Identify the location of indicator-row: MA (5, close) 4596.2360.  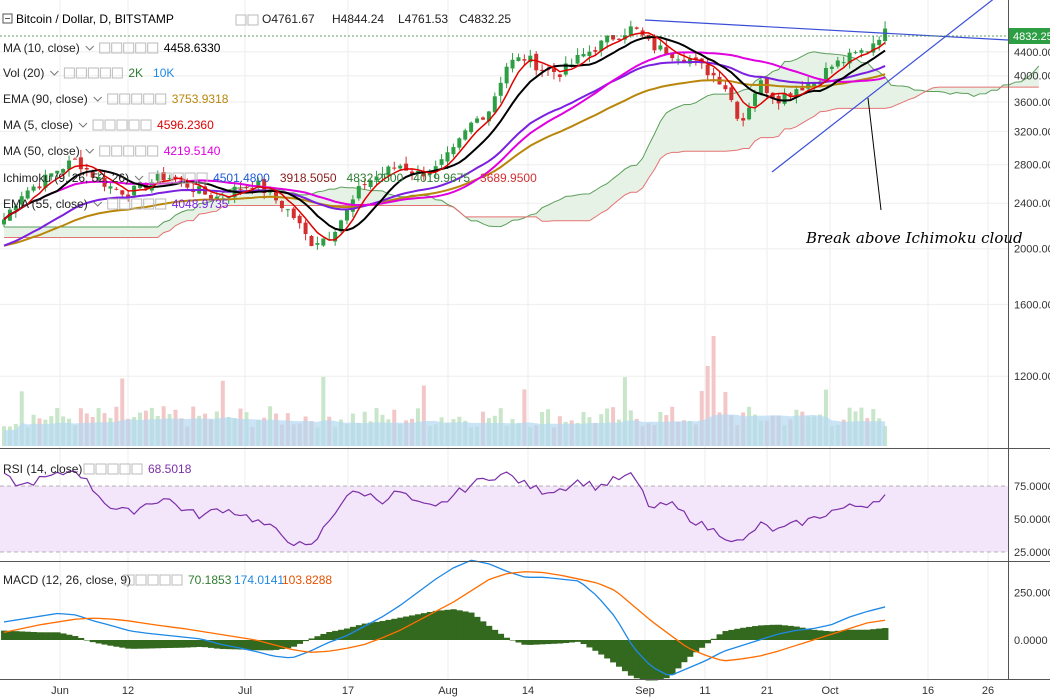
(108, 125).